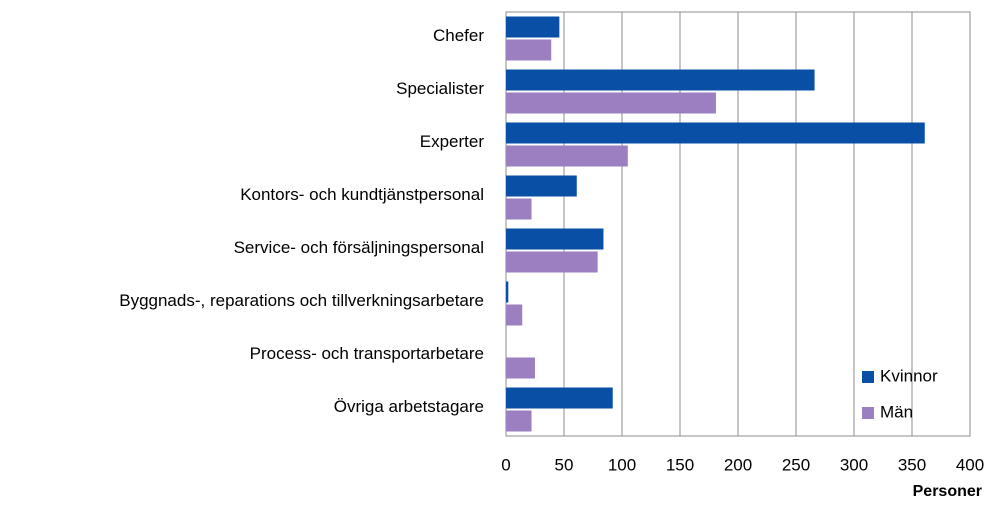  What do you see at coordinates (796, 464) in the screenshot?
I see `x-tick-label: 250` at bounding box center [796, 464].